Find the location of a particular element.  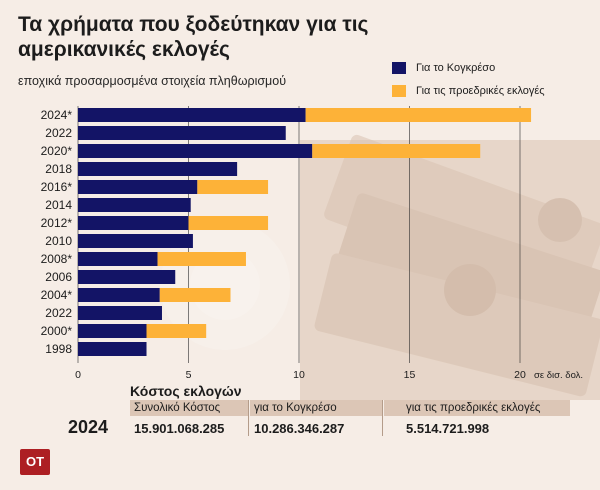

legend-item-president: Για τις προεδρικές εκλογές is located at coordinates (468, 91).